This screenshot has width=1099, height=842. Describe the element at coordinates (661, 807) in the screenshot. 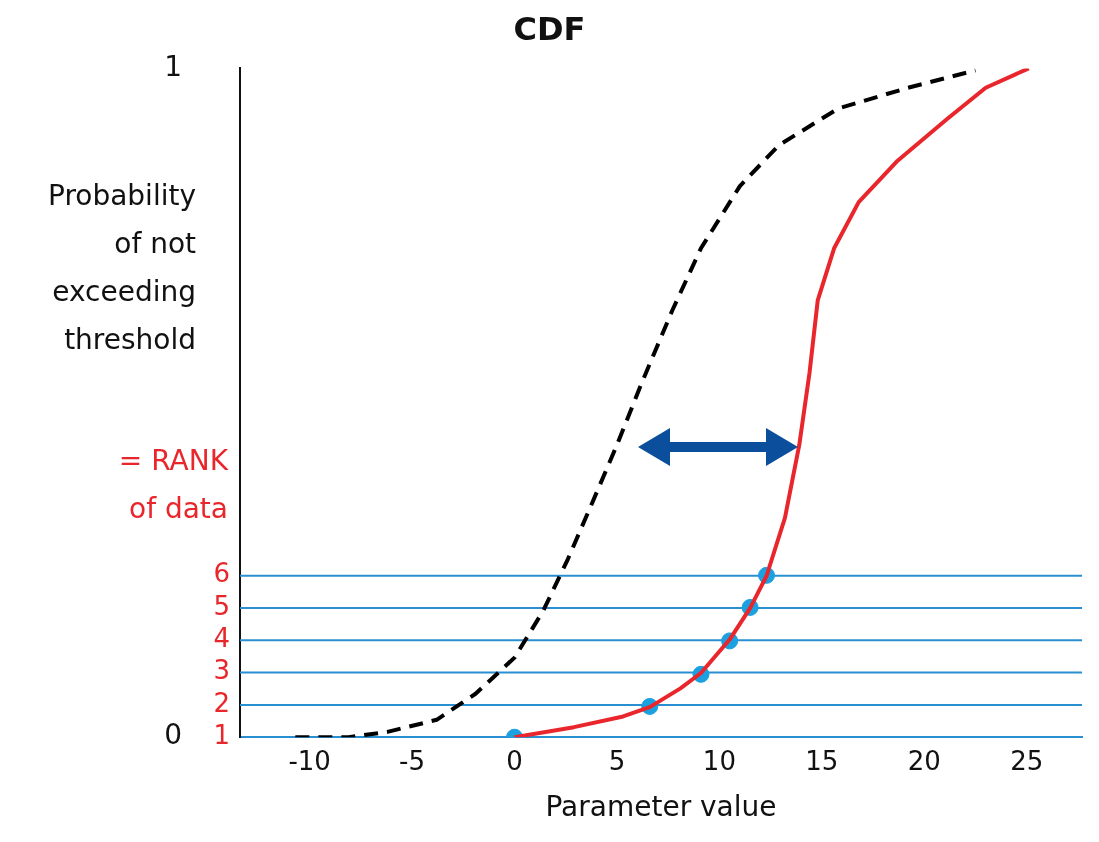

I see `x-axis-title: Parameter value` at that location.